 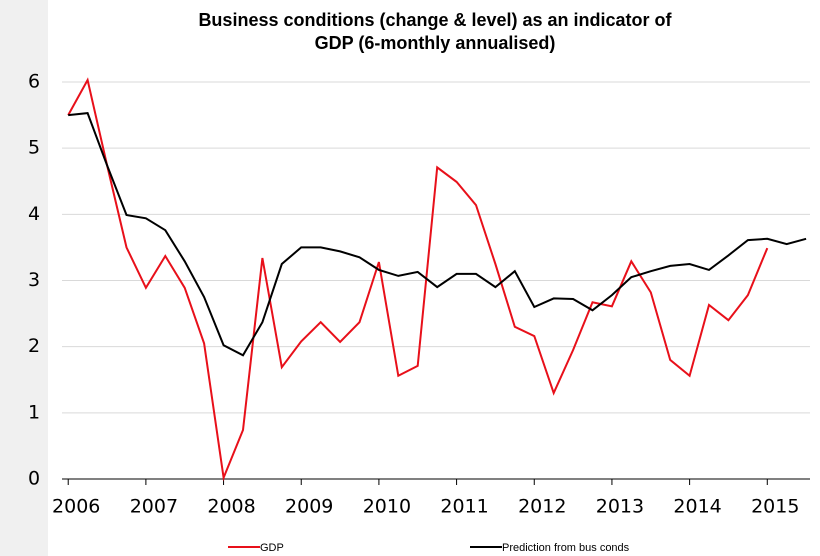 What do you see at coordinates (34, 82) in the screenshot?
I see `y-tick-label: 6` at bounding box center [34, 82].